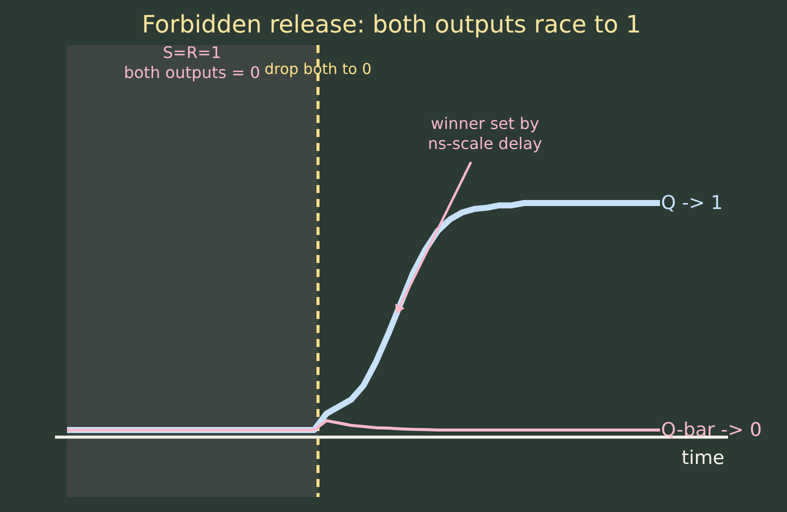 The height and width of the screenshot is (512, 787). What do you see at coordinates (711, 430) in the screenshot?
I see `series-label: Q-bar -> 0` at bounding box center [711, 430].